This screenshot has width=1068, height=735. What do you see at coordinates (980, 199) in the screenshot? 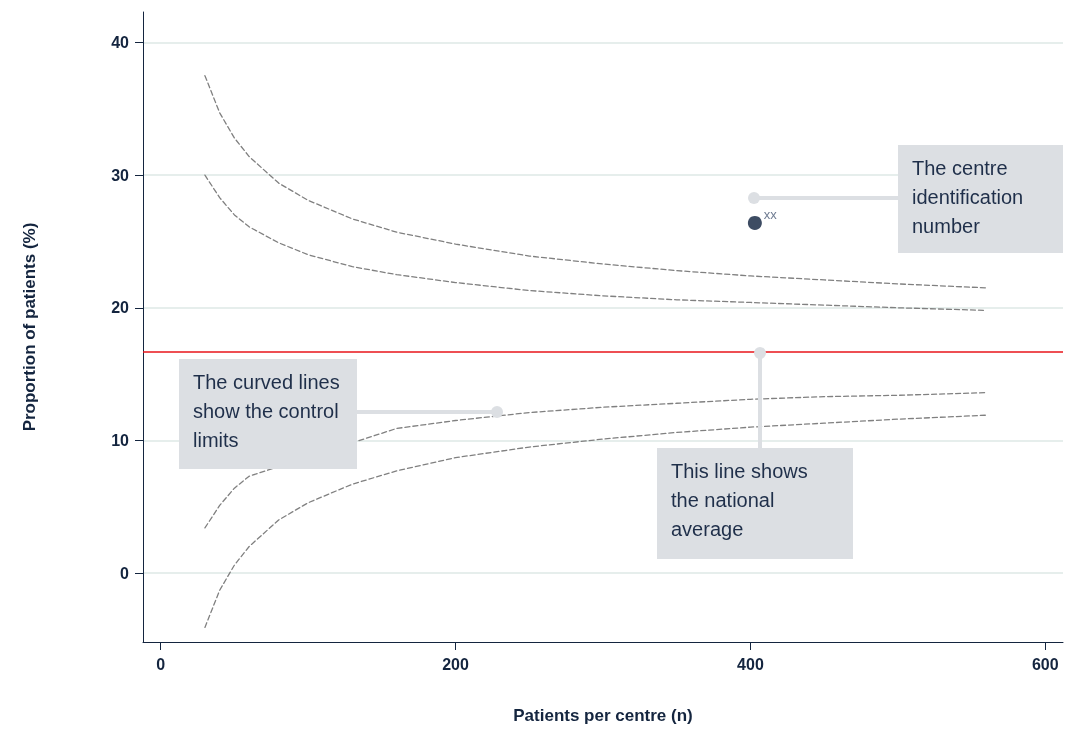
I see `annotation: The centre identification number` at bounding box center [980, 199].